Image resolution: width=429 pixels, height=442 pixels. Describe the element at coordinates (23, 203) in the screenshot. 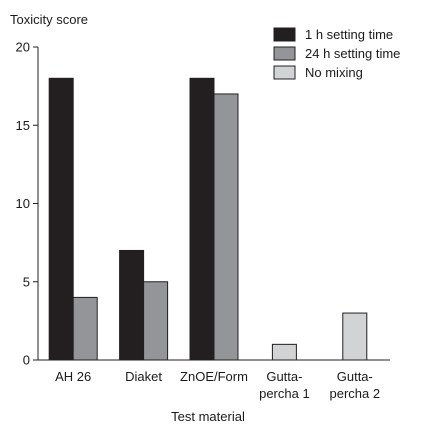

I see `y-tick-label: 10` at that location.